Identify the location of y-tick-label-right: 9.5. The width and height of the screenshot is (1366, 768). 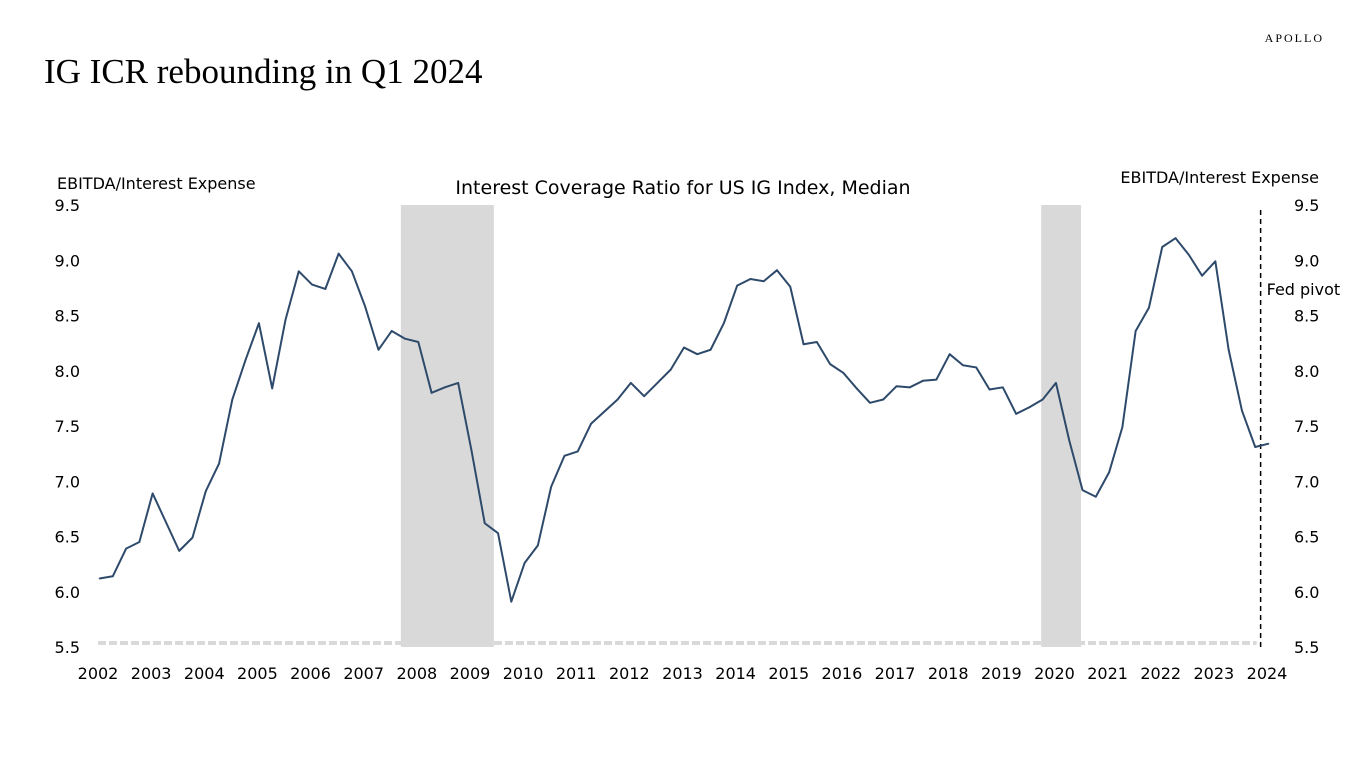
(1306, 205).